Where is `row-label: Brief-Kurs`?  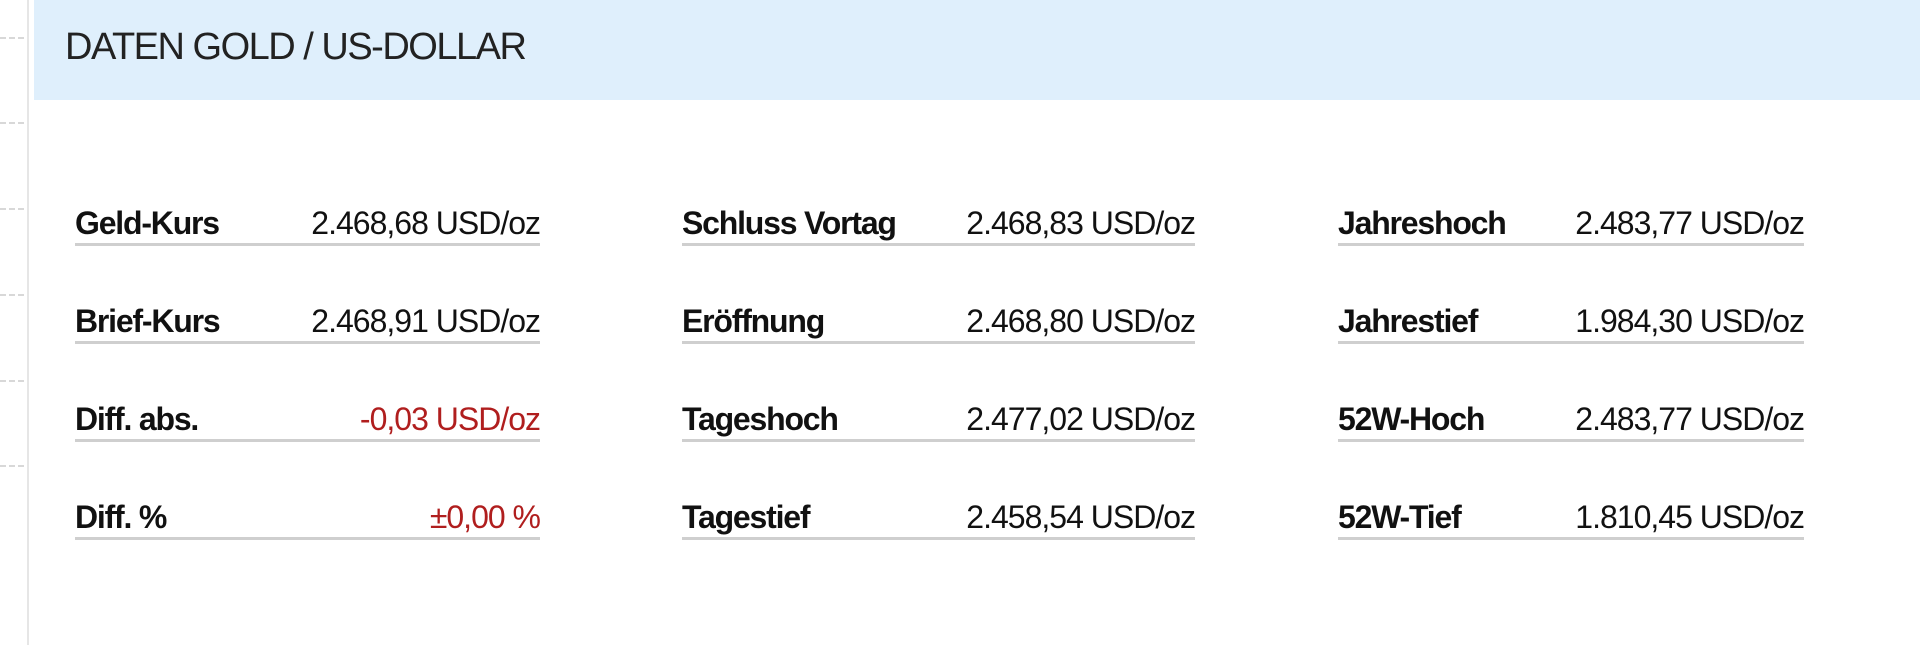 row-label: Brief-Kurs is located at coordinates (148, 321).